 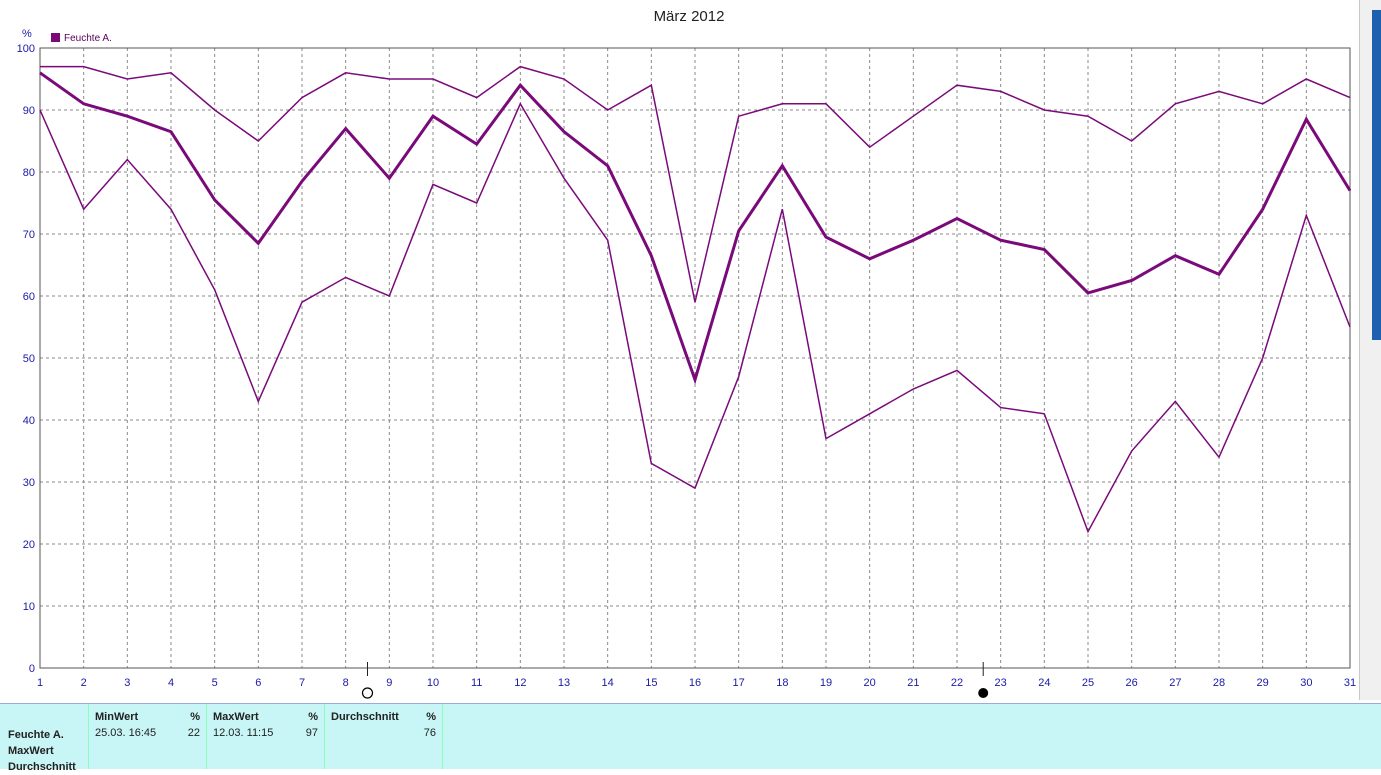 What do you see at coordinates (55, 37) in the screenshot?
I see `legend-swatch` at bounding box center [55, 37].